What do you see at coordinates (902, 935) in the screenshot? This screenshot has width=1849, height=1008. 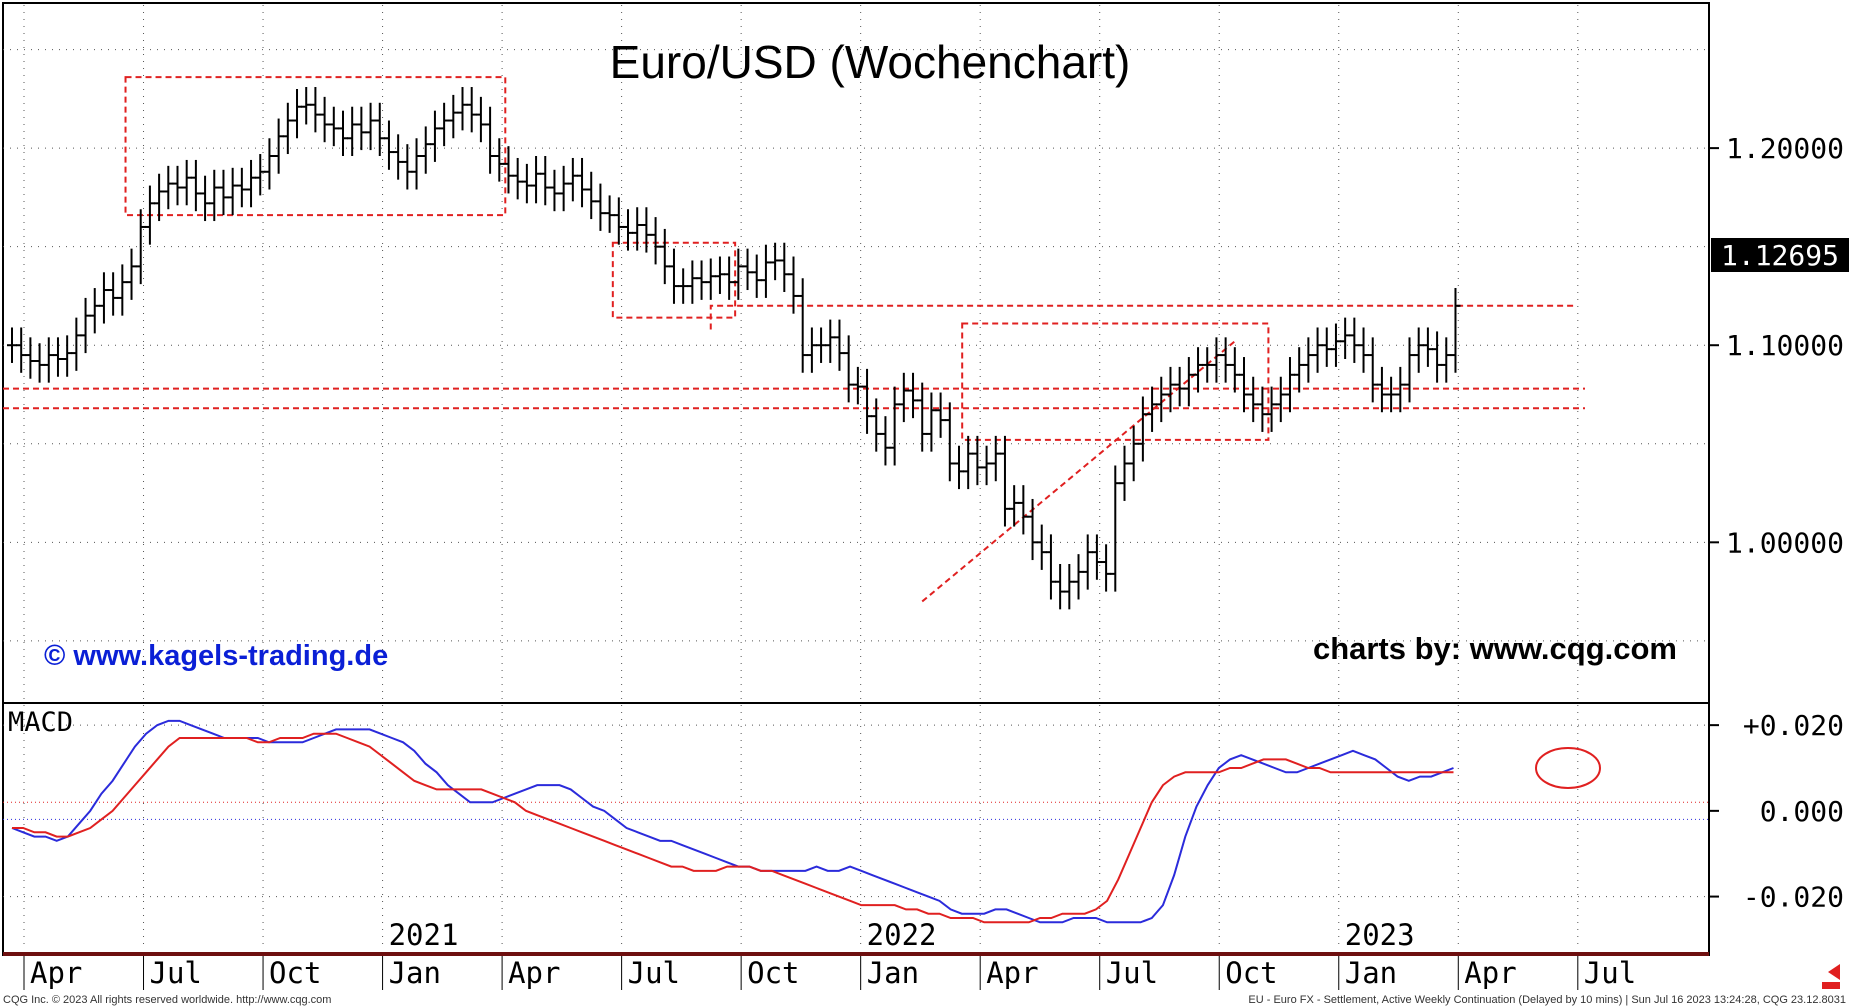 I see `x-year-label: 2022` at bounding box center [902, 935].